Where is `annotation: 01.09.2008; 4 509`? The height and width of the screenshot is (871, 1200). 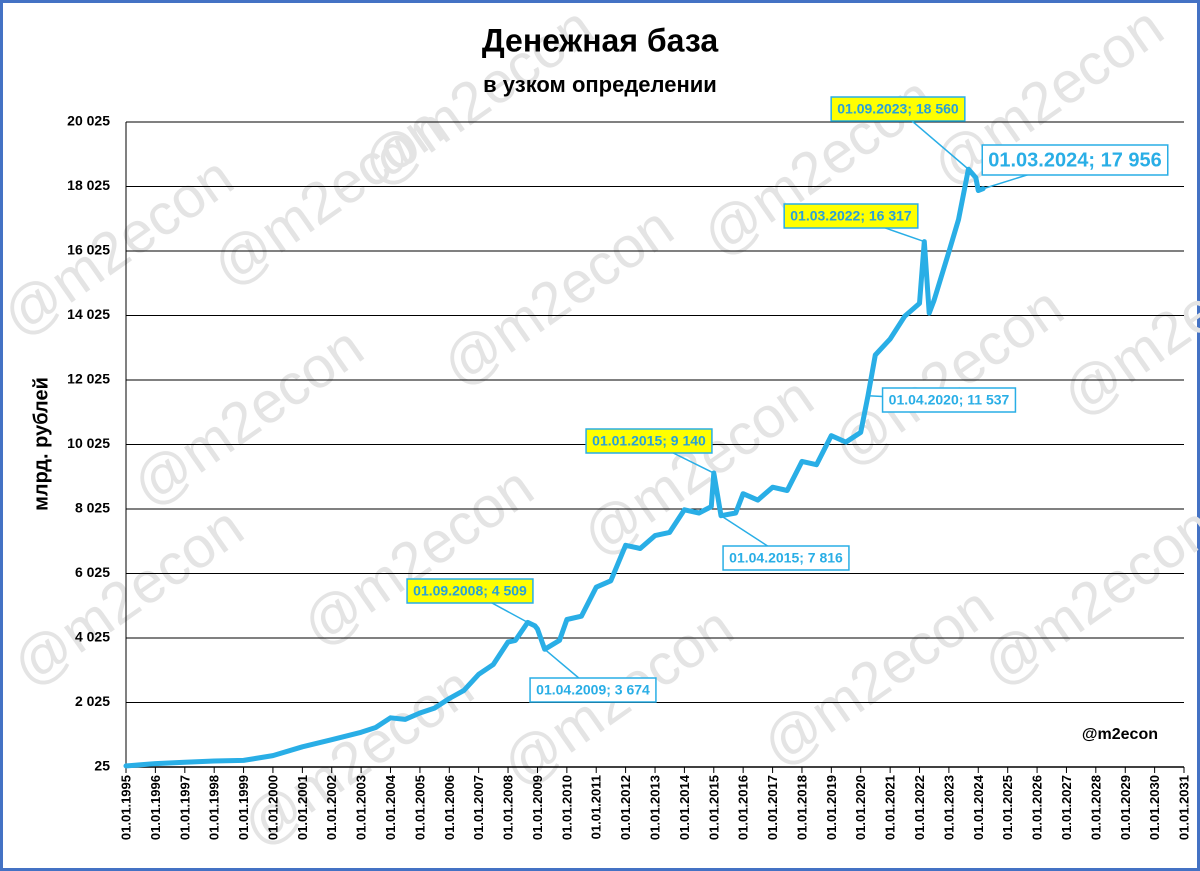
annotation: 01.09.2008; 4 509 is located at coordinates (470, 601).